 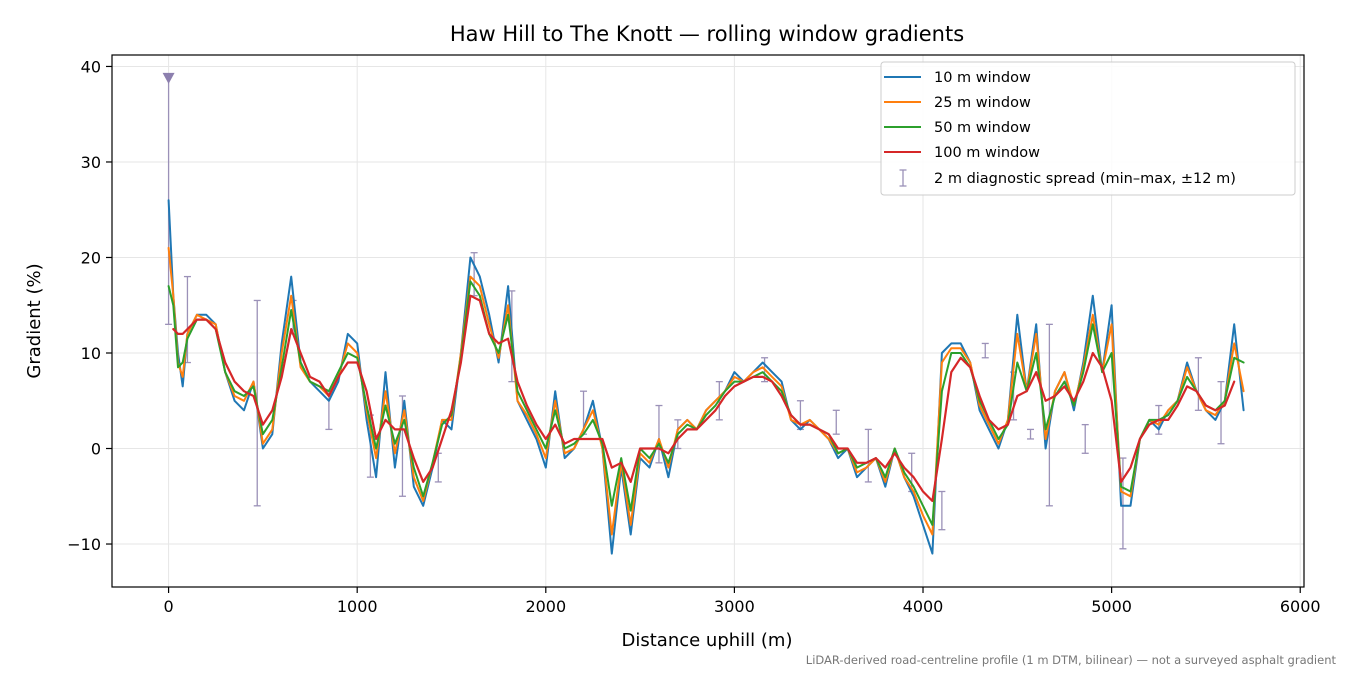 What do you see at coordinates (91, 353) in the screenshot?
I see `y-tick-label: 10` at bounding box center [91, 353].